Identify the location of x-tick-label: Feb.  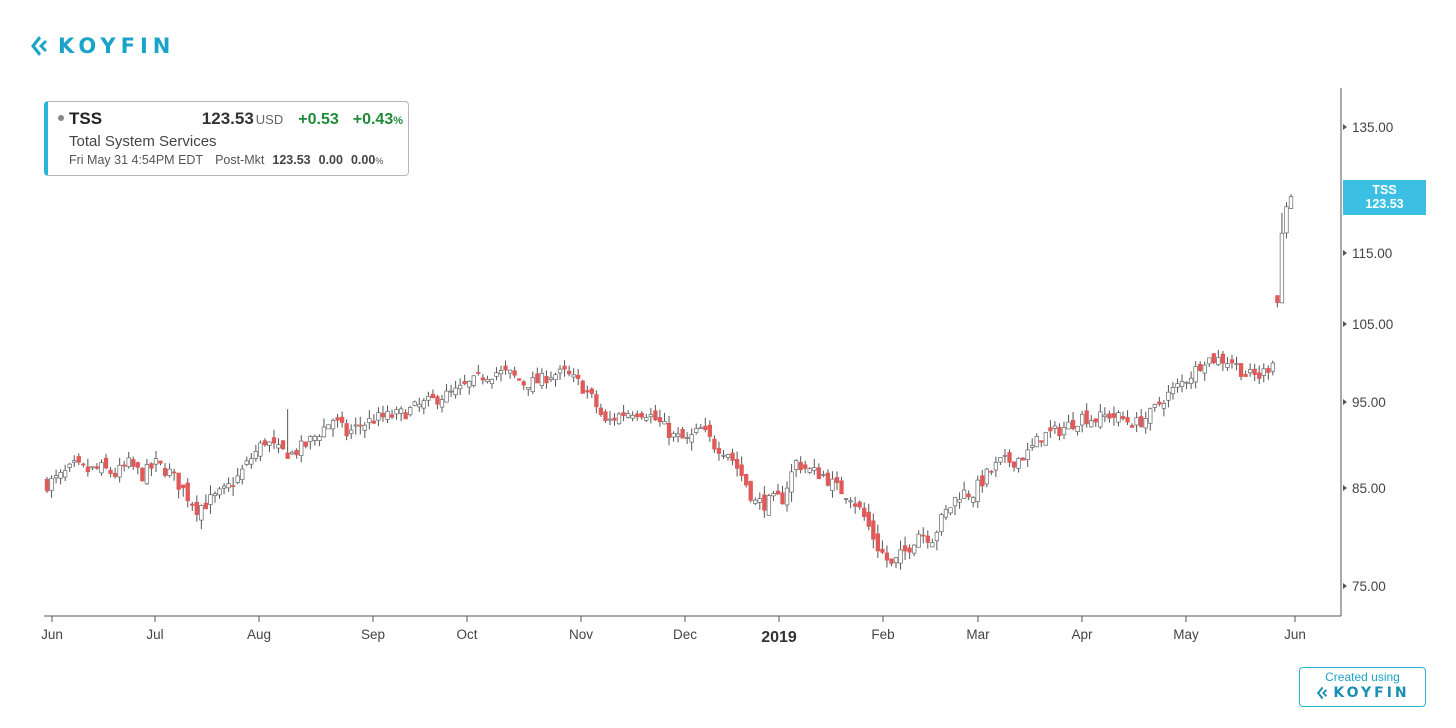
(882, 634).